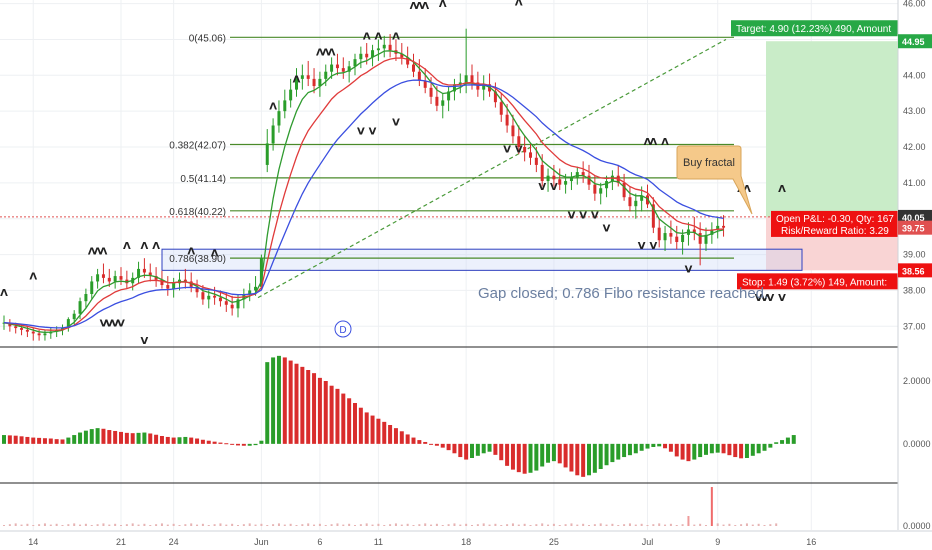 The image size is (932, 550). What do you see at coordinates (466, 542) in the screenshot?
I see `time-tick-label: 18` at bounding box center [466, 542].